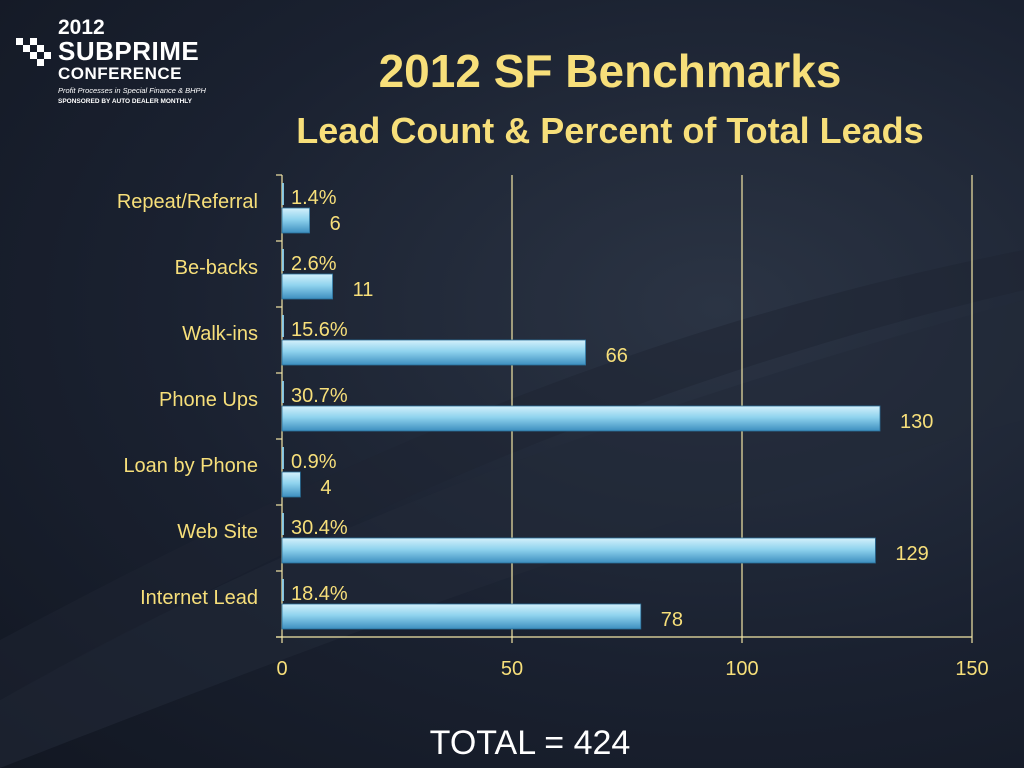 This screenshot has width=1024, height=768. I want to click on percent-label: 1.4%, so click(314, 198).